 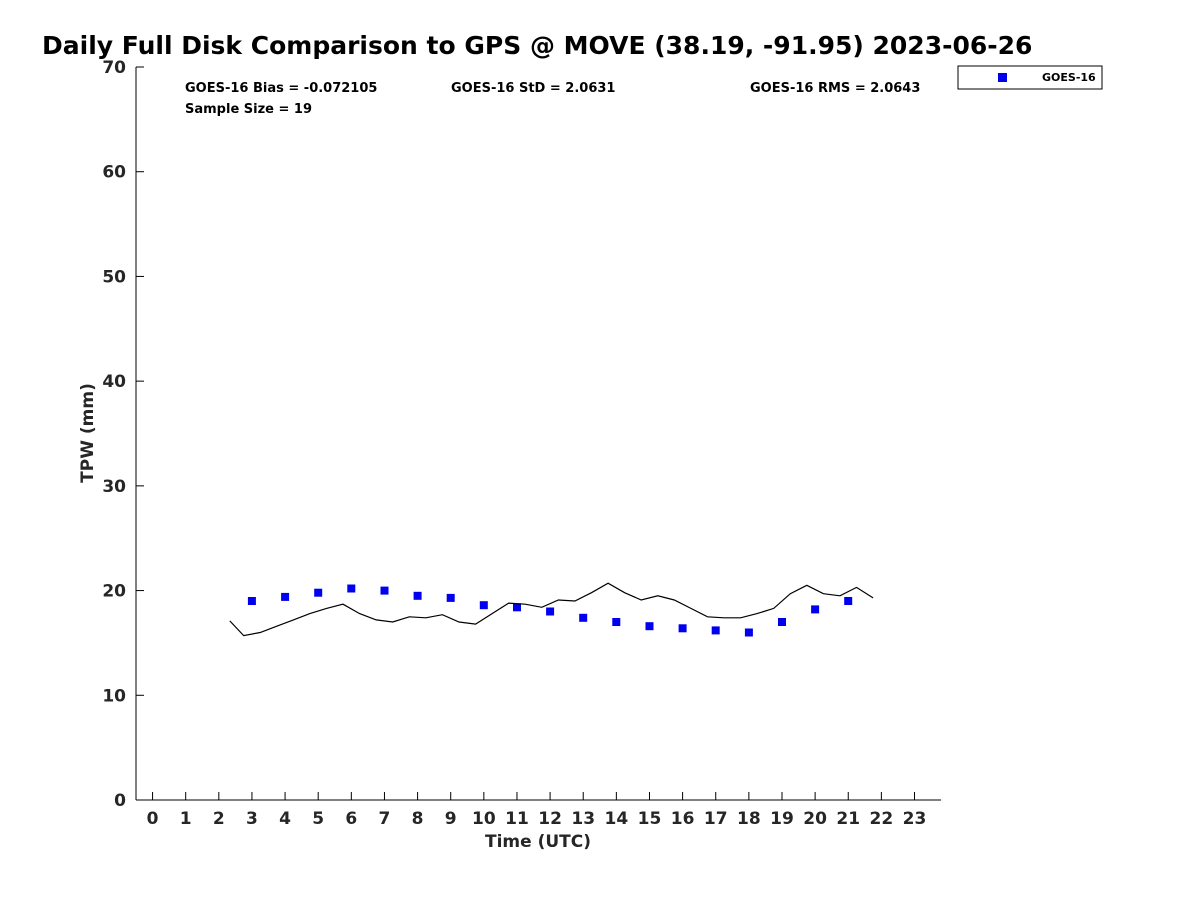 I want to click on x-tick-label: 2, so click(x=219, y=819).